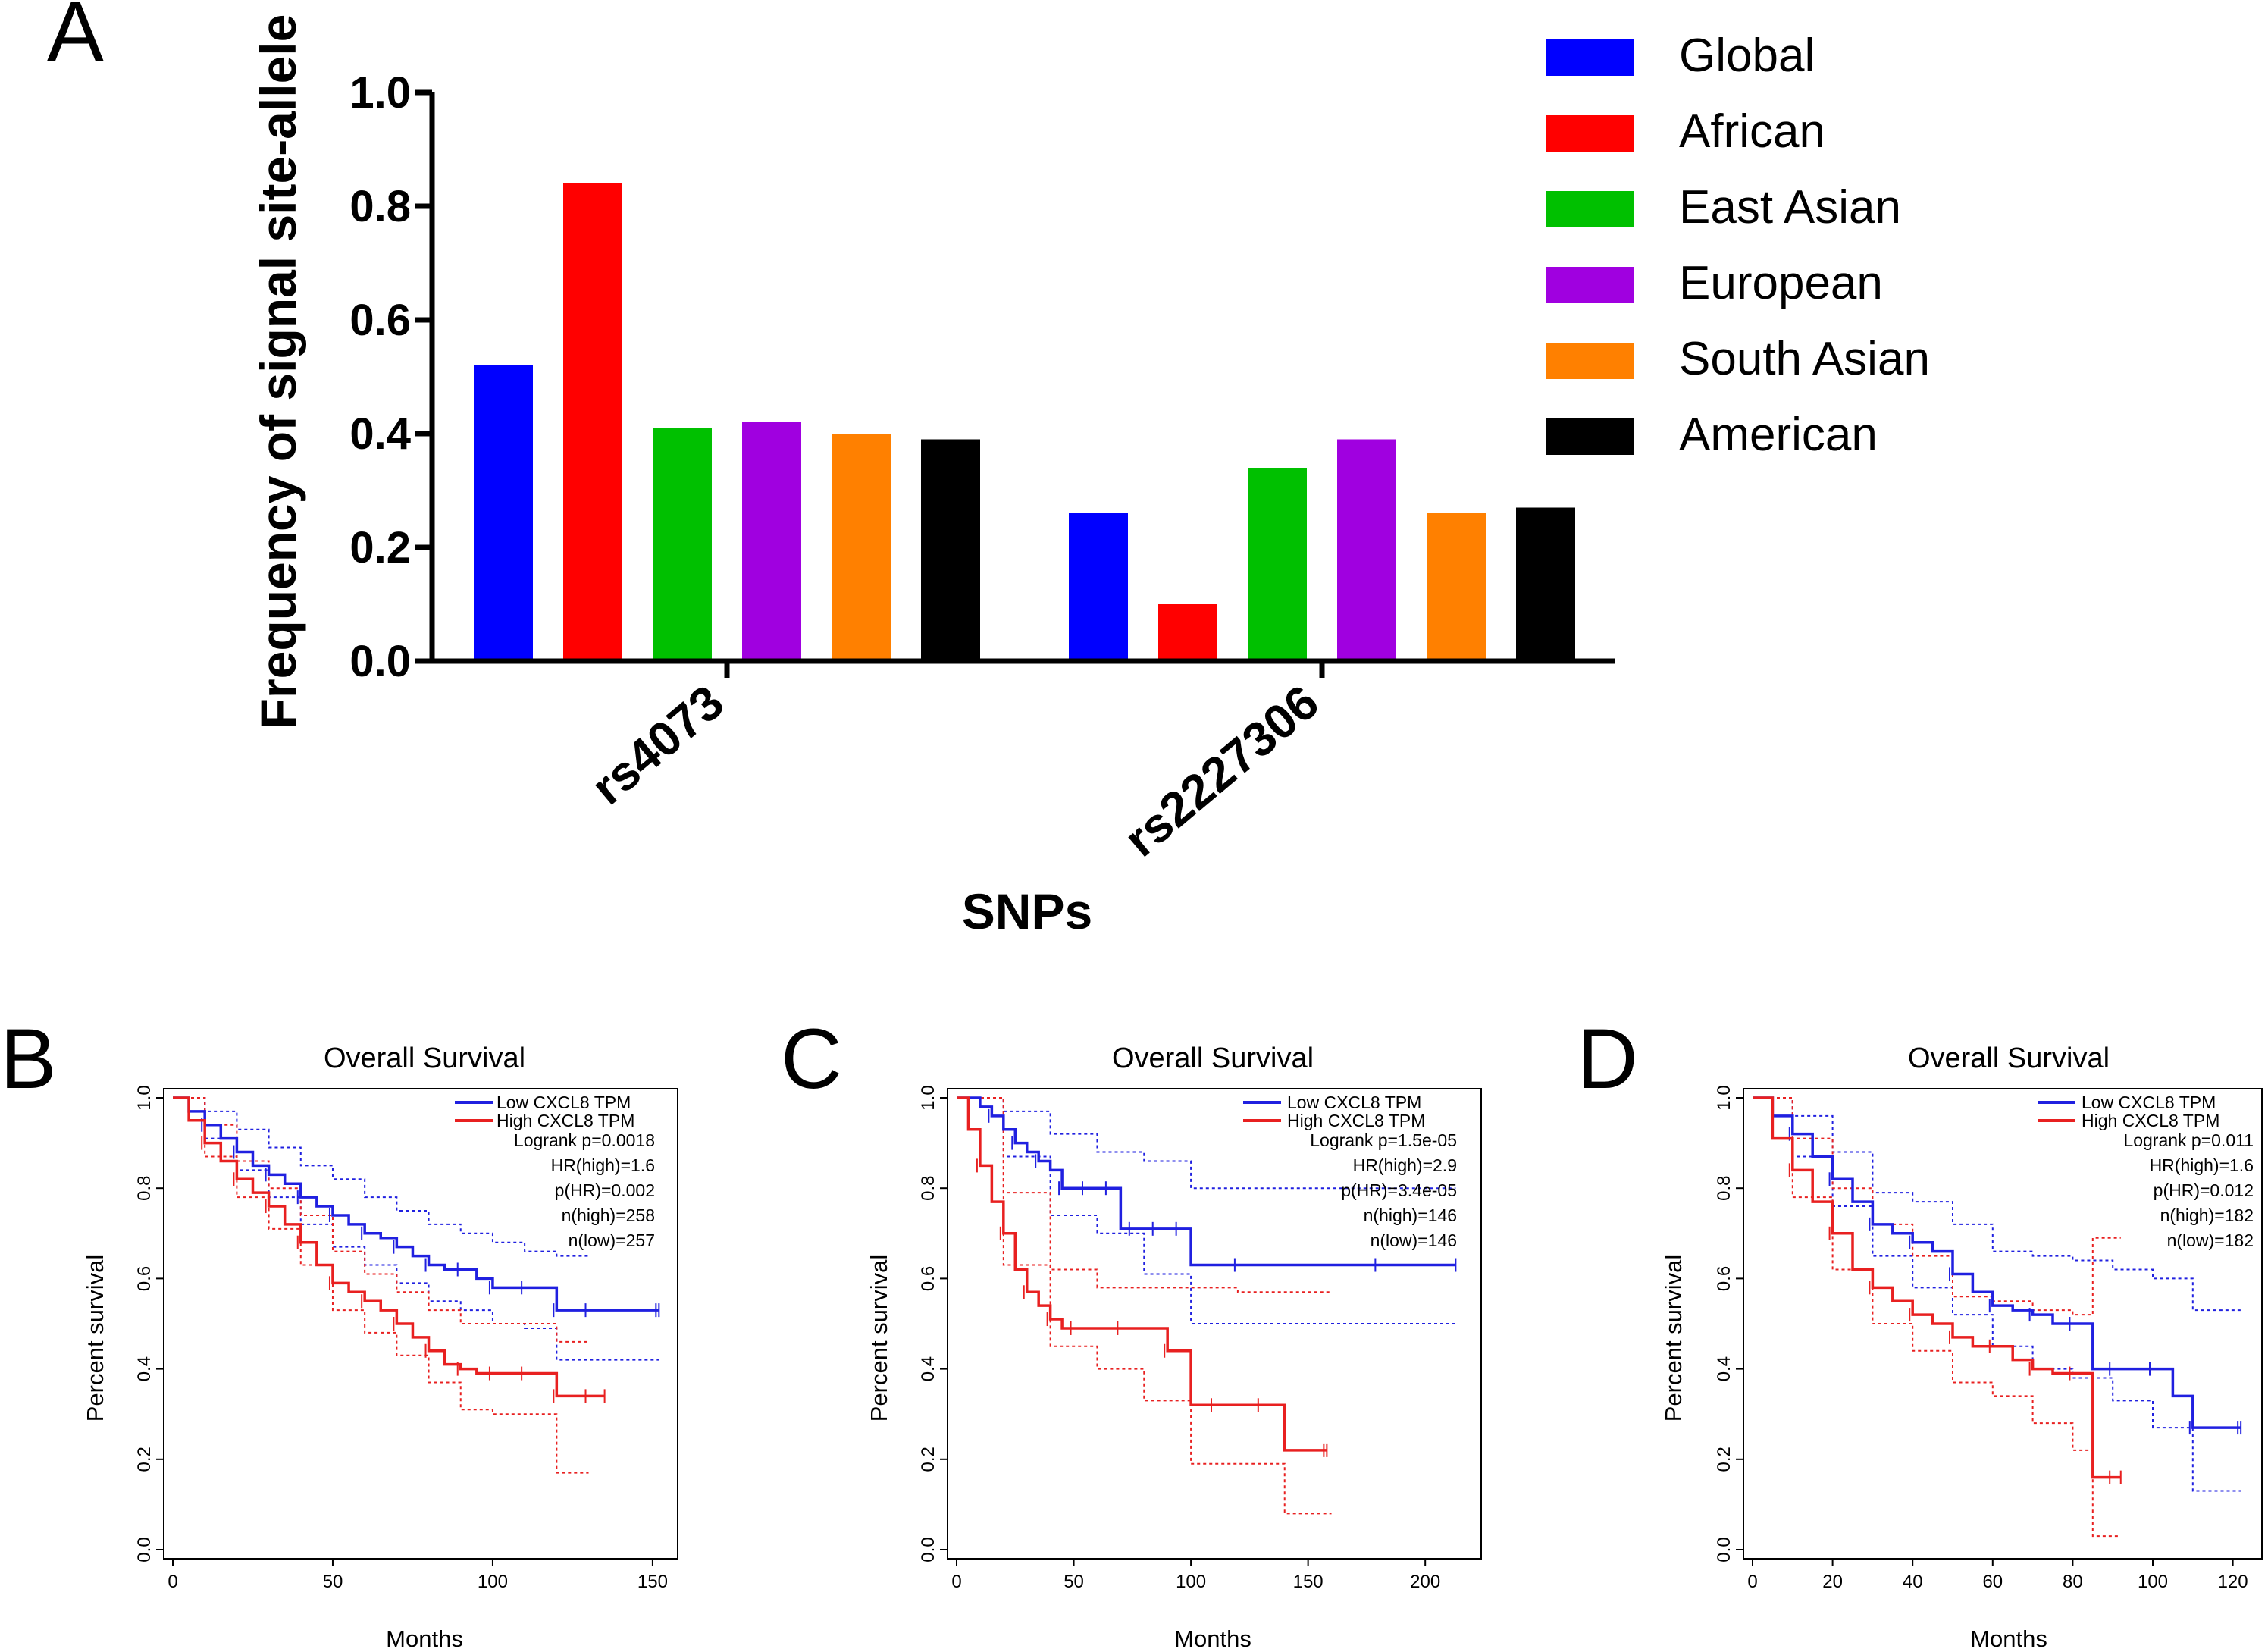  What do you see at coordinates (333, 1582) in the screenshot?
I see `x-tick-label: 50` at bounding box center [333, 1582].